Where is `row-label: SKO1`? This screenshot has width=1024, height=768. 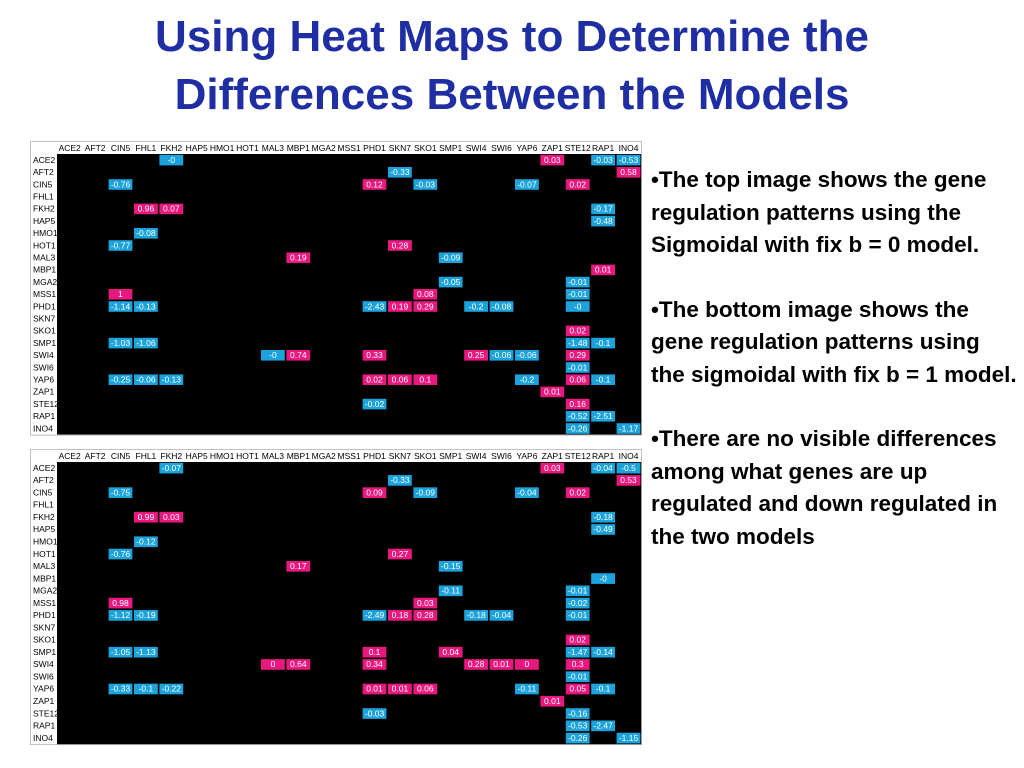
row-label: SKO1 is located at coordinates (44, 640).